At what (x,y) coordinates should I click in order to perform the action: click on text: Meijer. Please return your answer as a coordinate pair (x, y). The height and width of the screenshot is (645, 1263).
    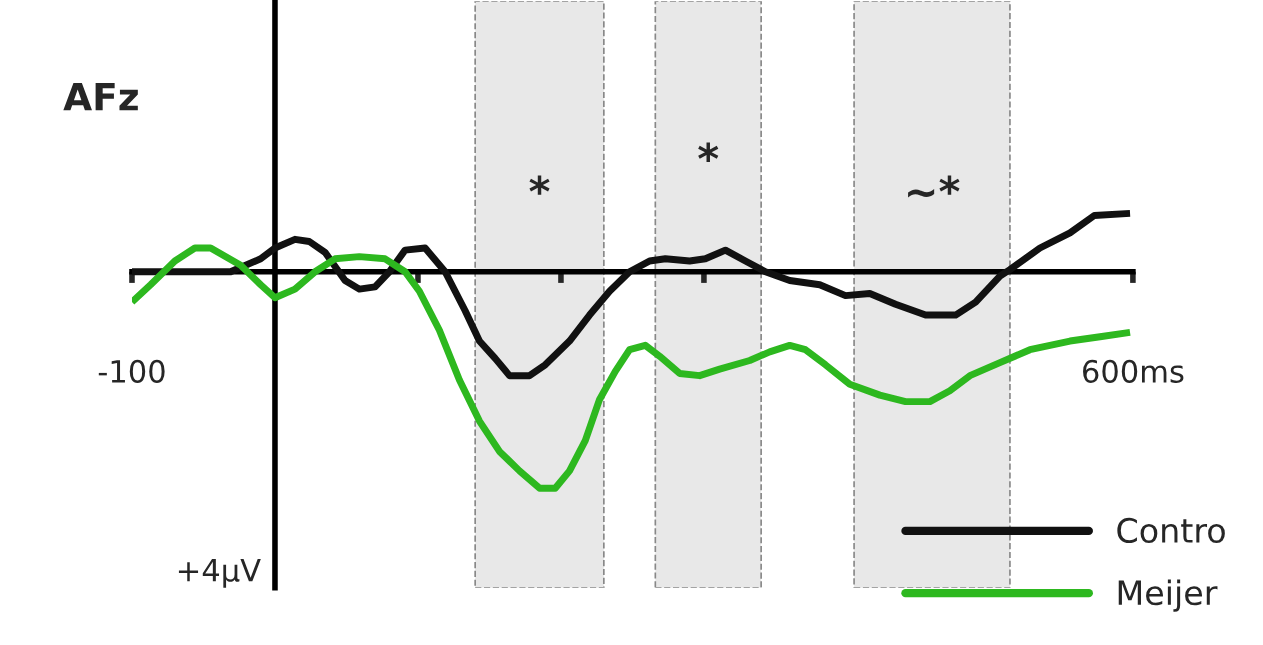
    Looking at the image, I should click on (1168, 595).